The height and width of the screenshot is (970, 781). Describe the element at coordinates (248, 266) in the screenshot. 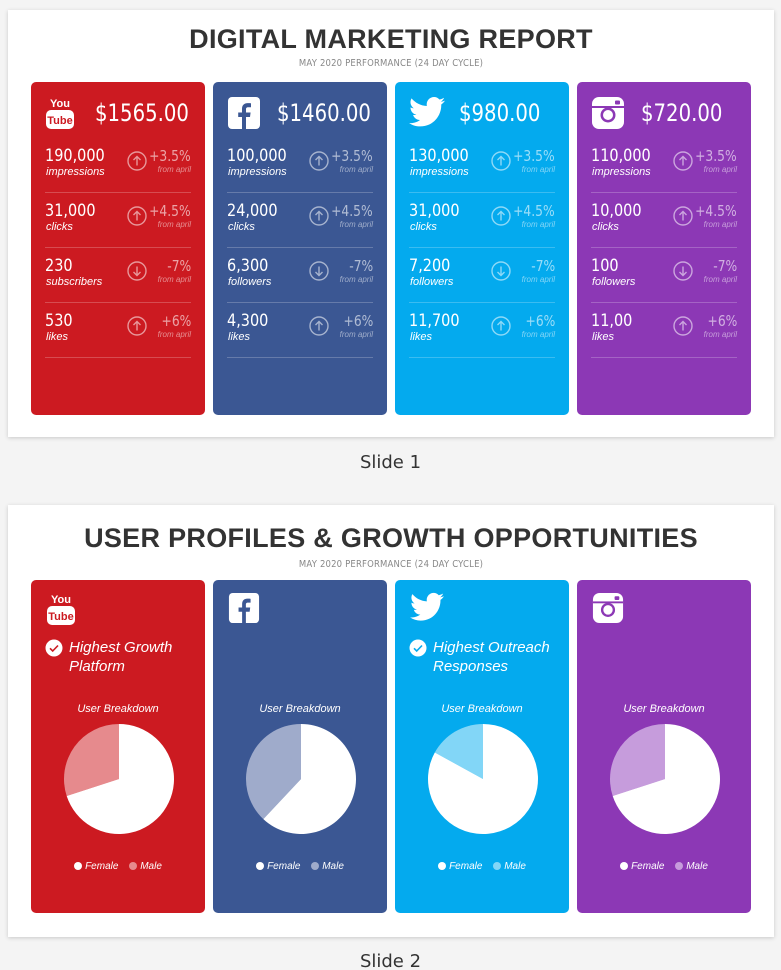

I see `metric-value: 6,300` at that location.